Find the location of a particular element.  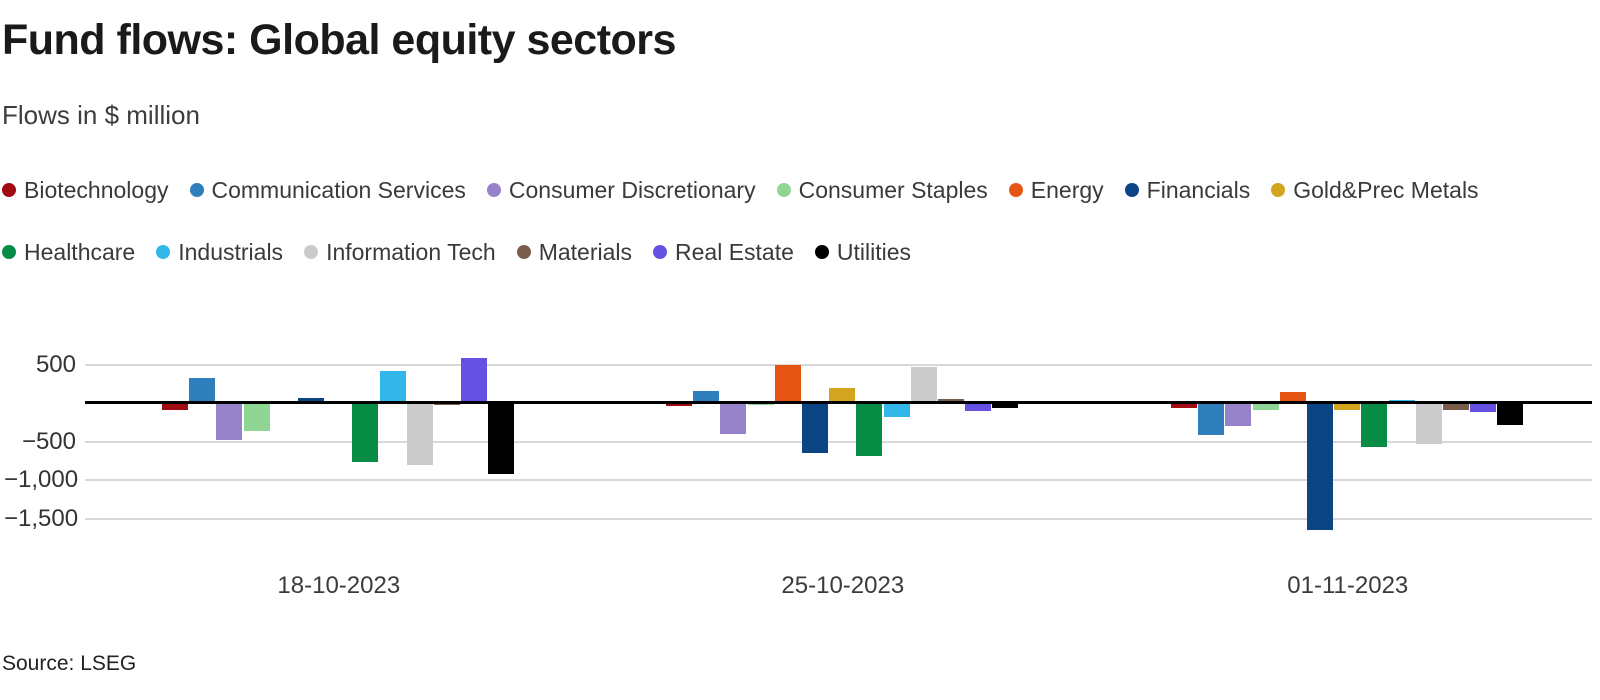

bar-industrials-18-10-2023 is located at coordinates (392, 386).